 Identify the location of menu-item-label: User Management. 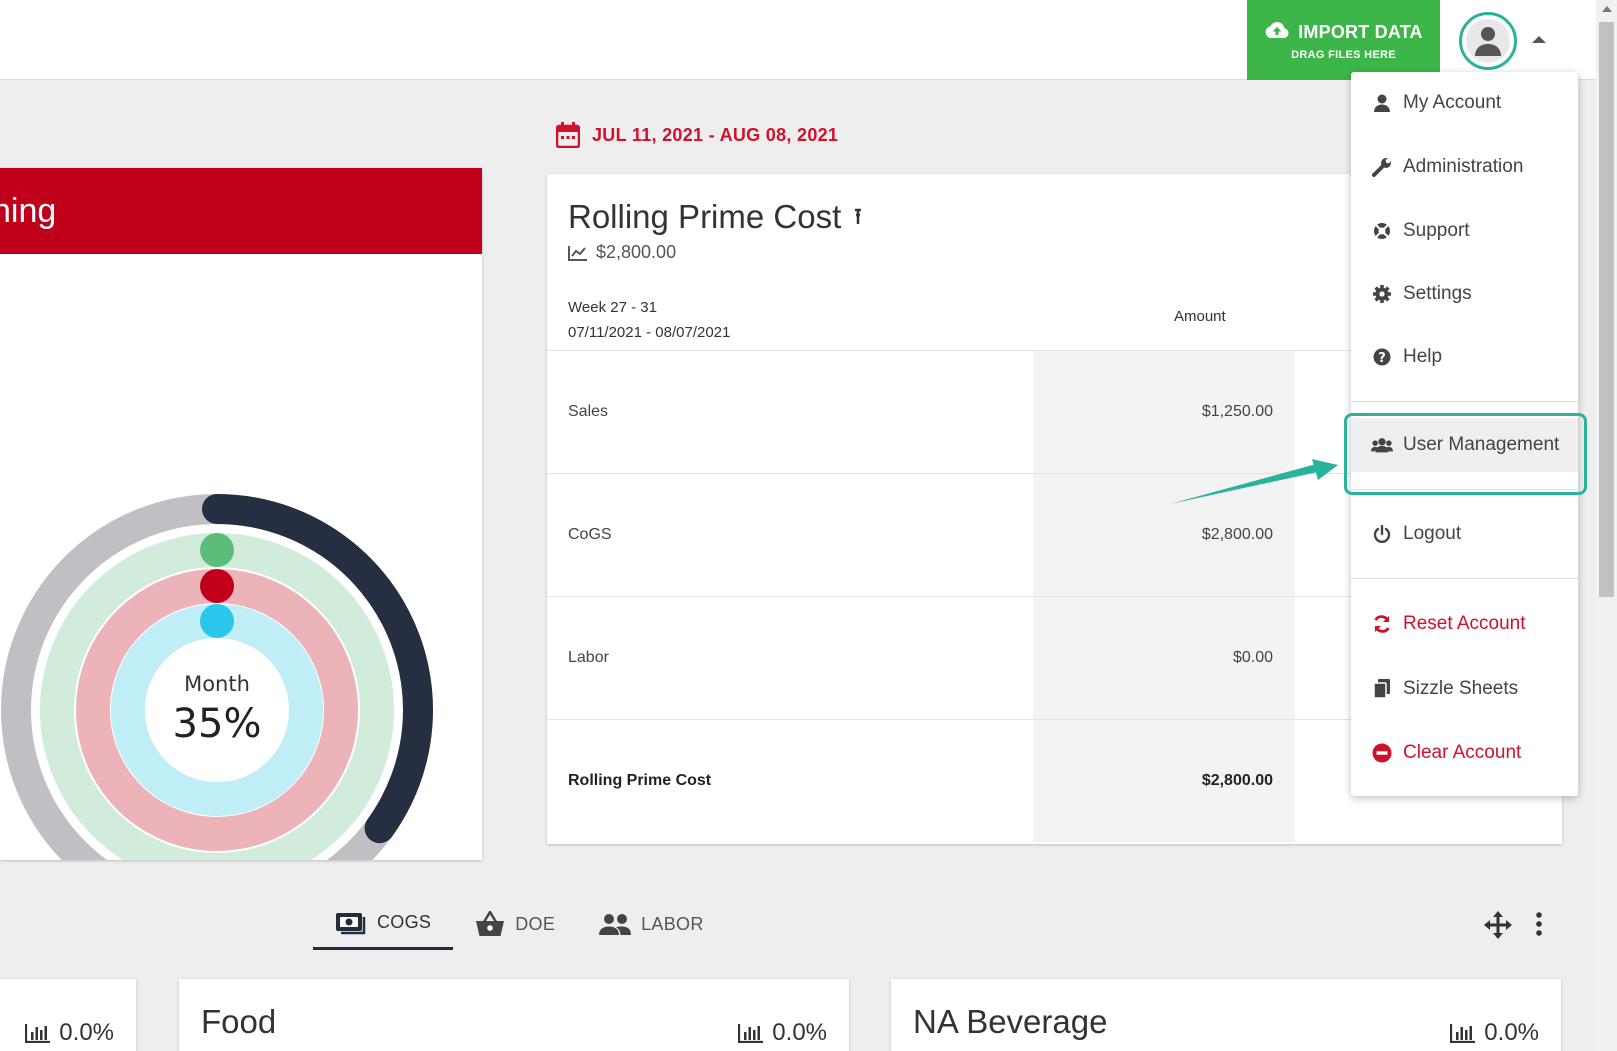
(1481, 444).